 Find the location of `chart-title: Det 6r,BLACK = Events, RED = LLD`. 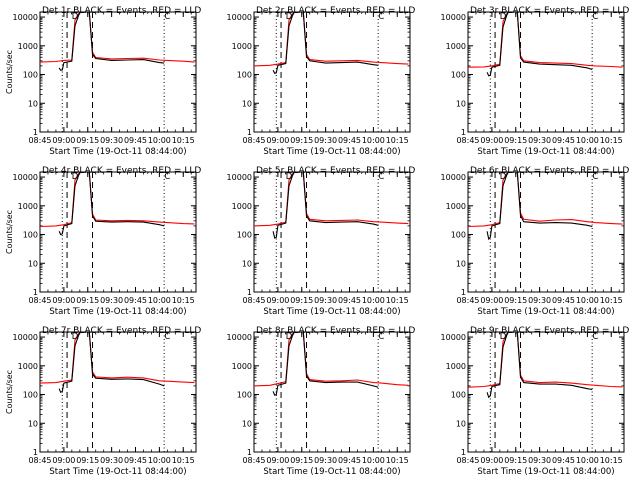

chart-title: Det 6r,BLACK = Events, RED = LLD is located at coordinates (549, 171).